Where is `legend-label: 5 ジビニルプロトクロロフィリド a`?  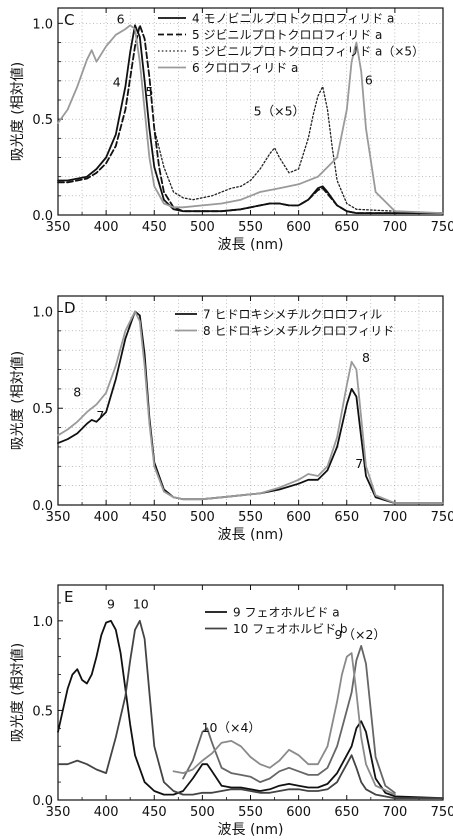 legend-label: 5 ジビニルプロトクロロフィリド a is located at coordinates (287, 35).